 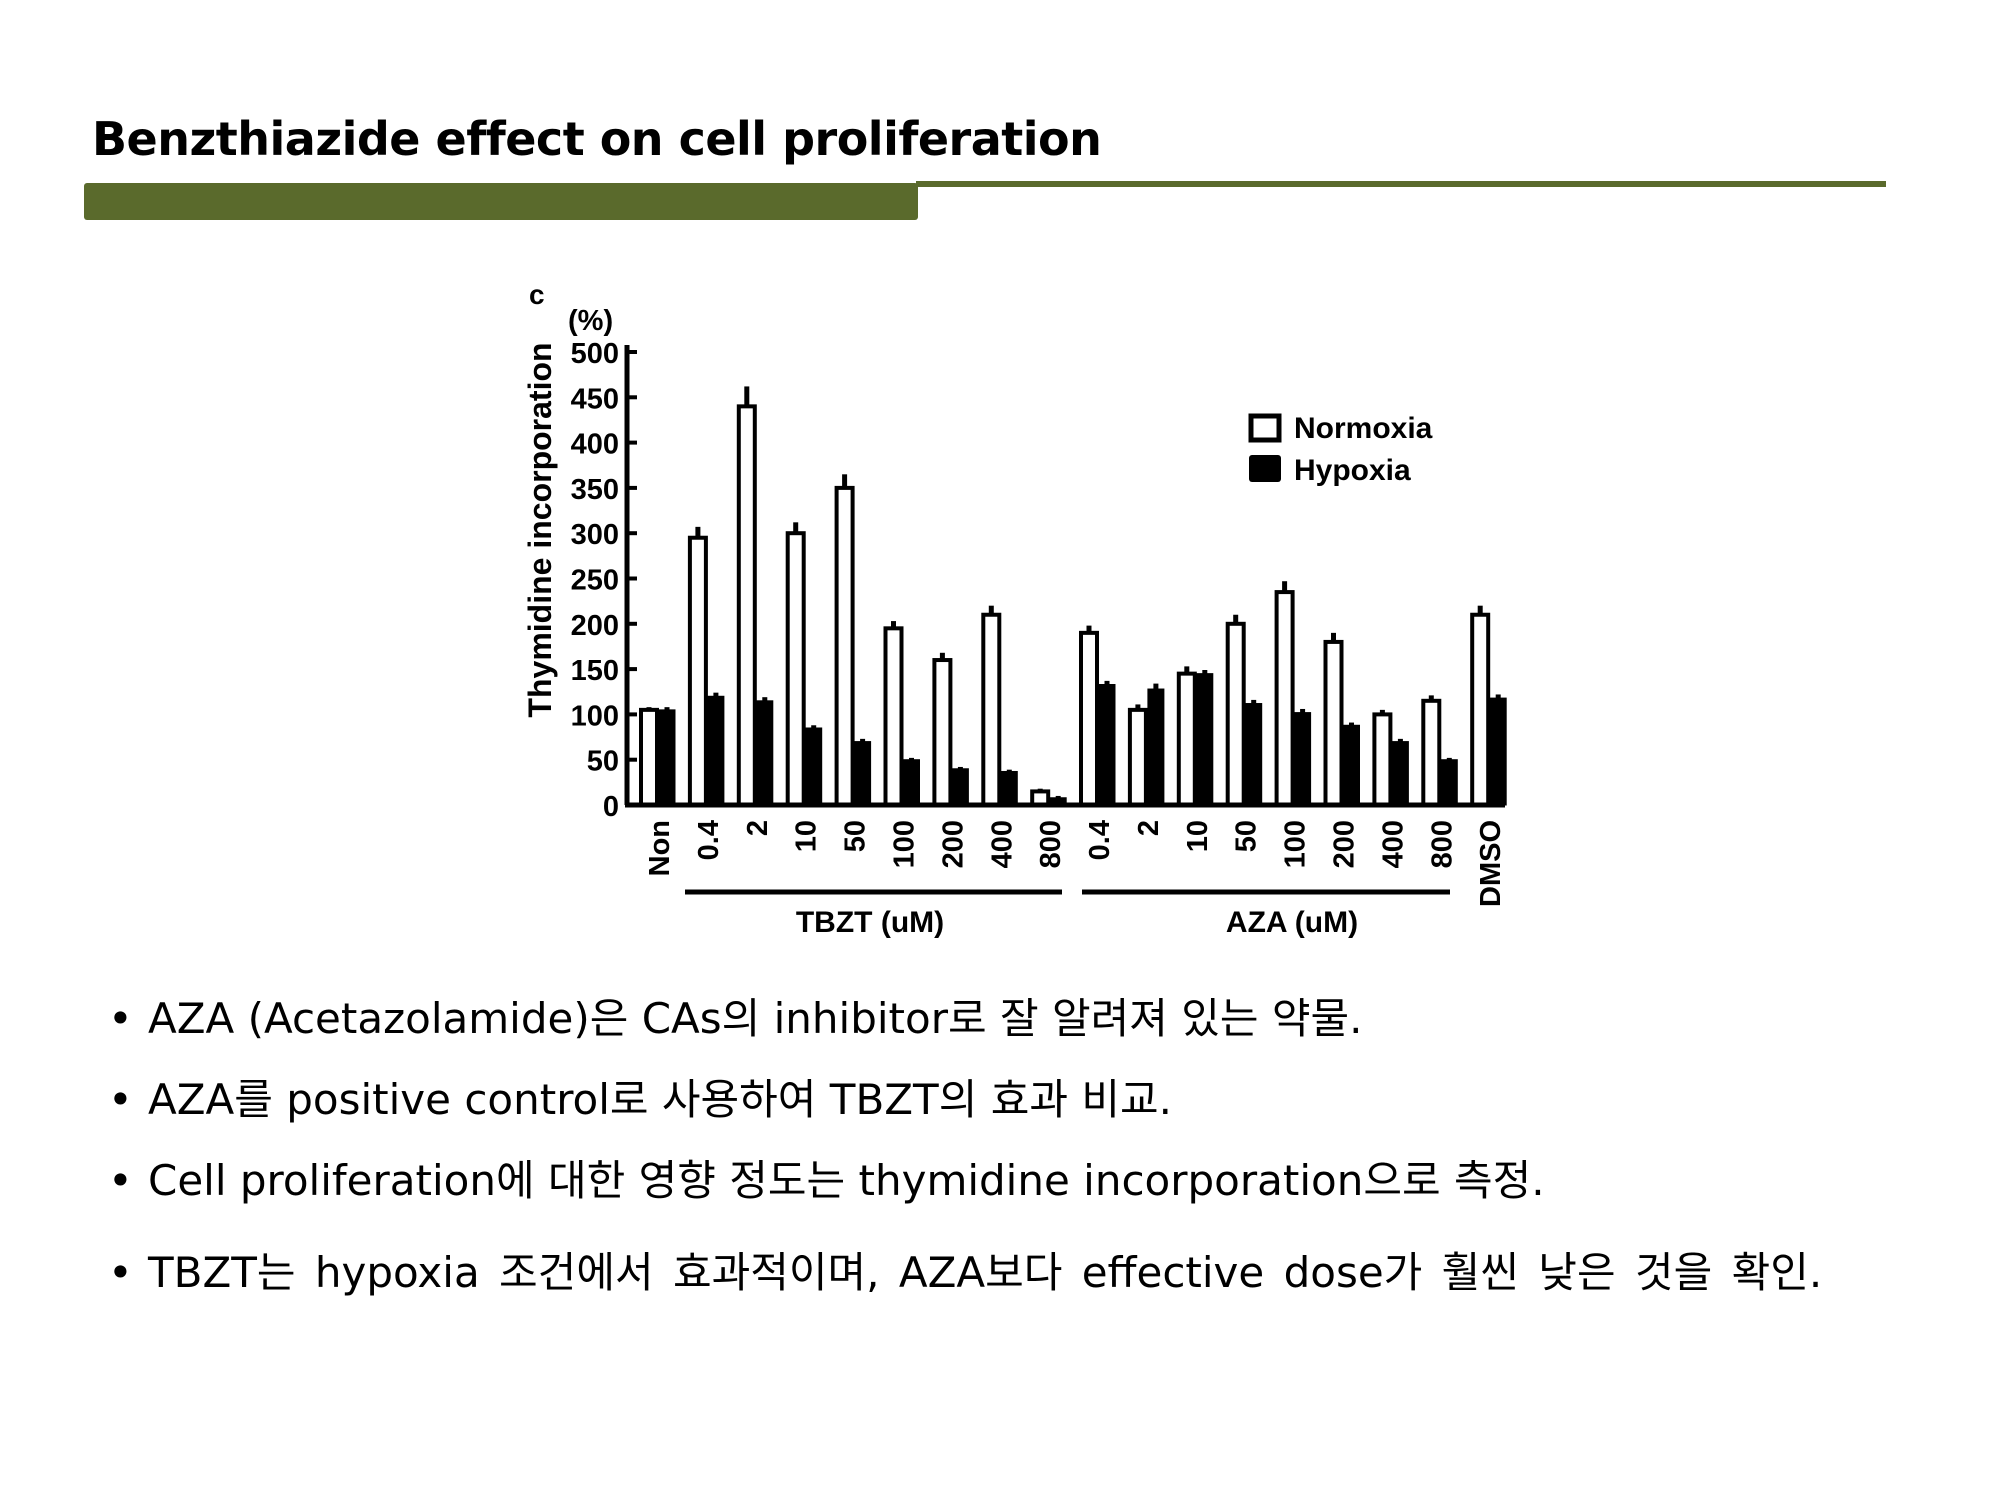 I want to click on y-tick-label: 150, so click(x=595, y=671).